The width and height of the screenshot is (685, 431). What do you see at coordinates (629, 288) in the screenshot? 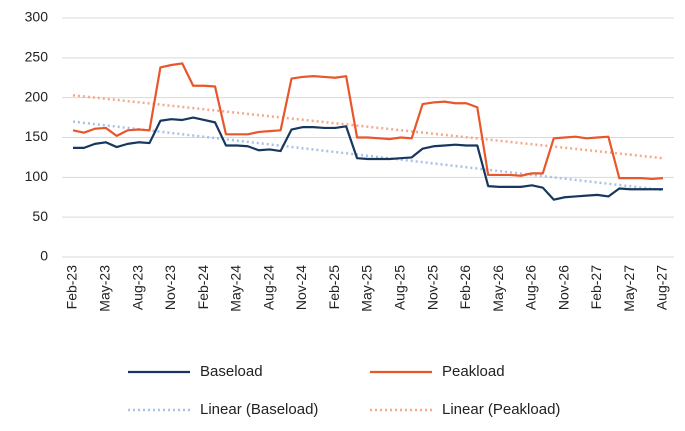
I see `x-tick-label: May-27` at bounding box center [629, 288].